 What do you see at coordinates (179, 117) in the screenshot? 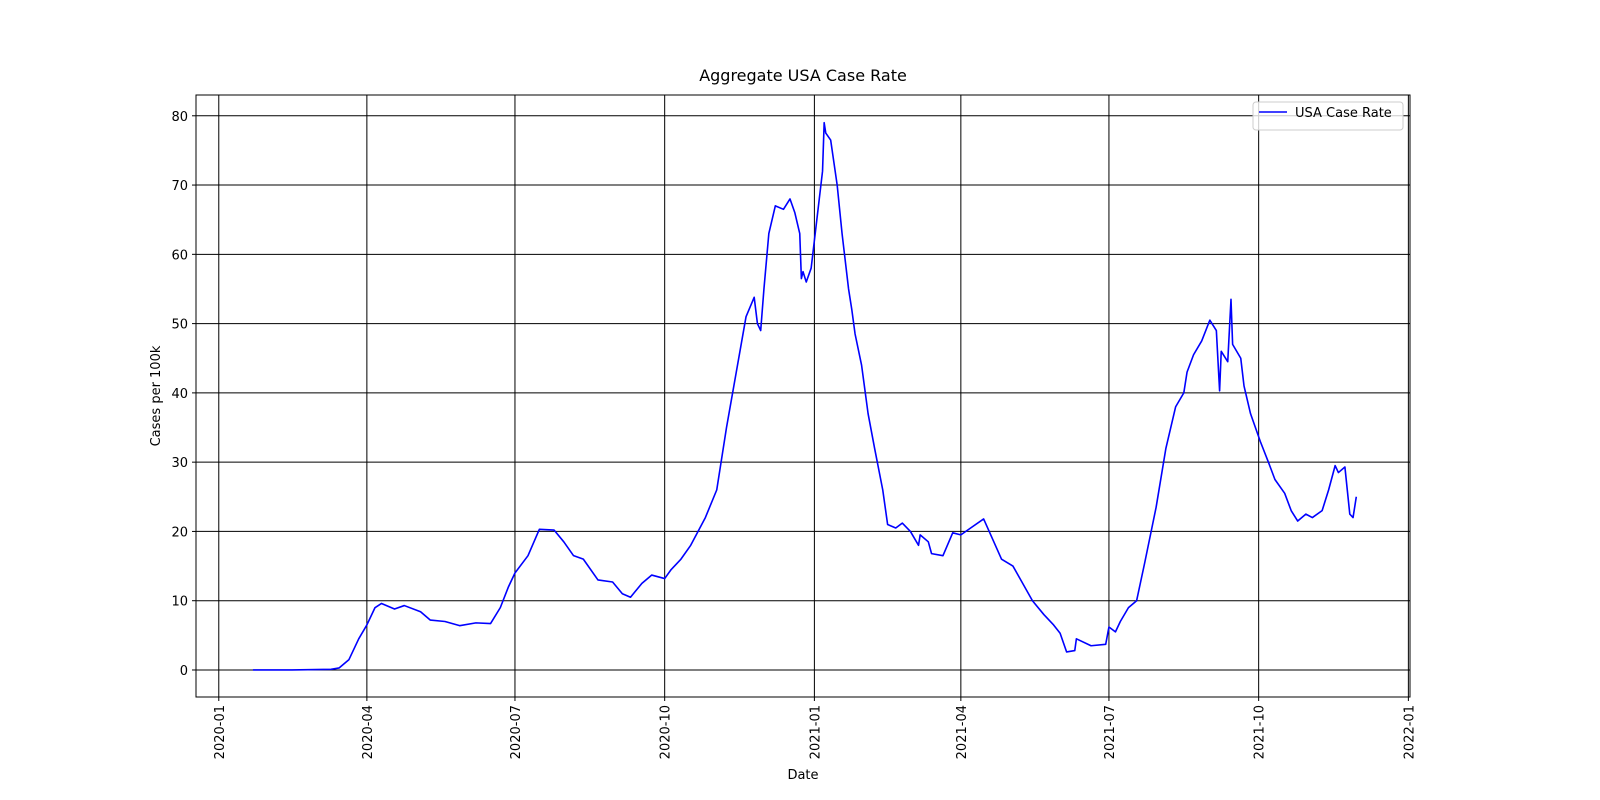
I see `y-tick-label: 80` at bounding box center [179, 117].